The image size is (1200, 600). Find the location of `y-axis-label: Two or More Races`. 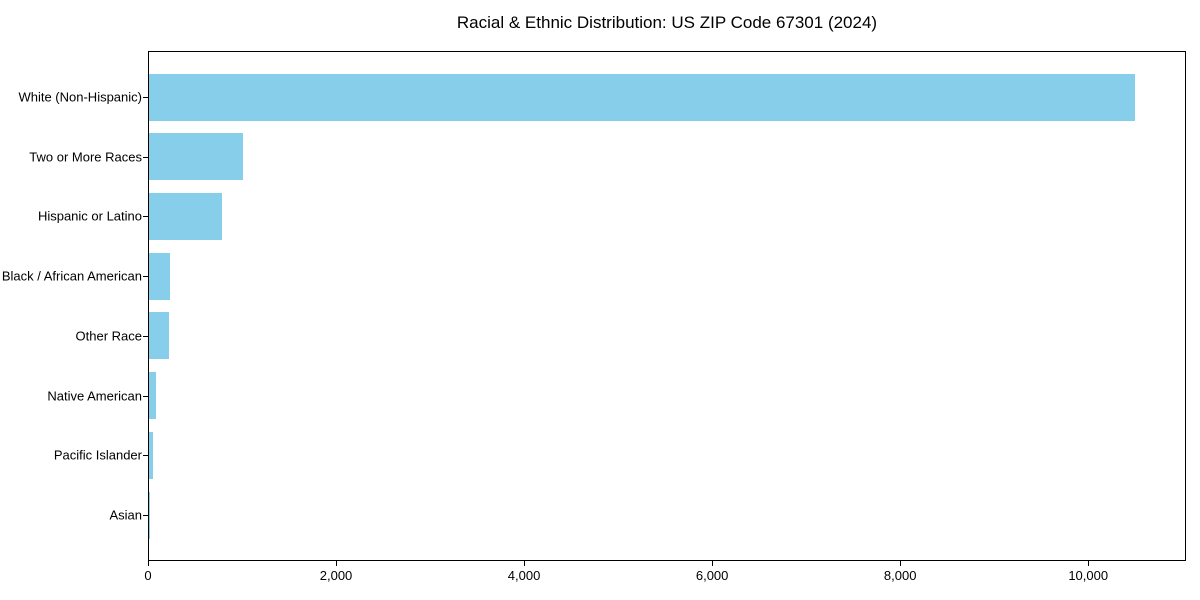

y-axis-label: Two or More Races is located at coordinates (85, 157).